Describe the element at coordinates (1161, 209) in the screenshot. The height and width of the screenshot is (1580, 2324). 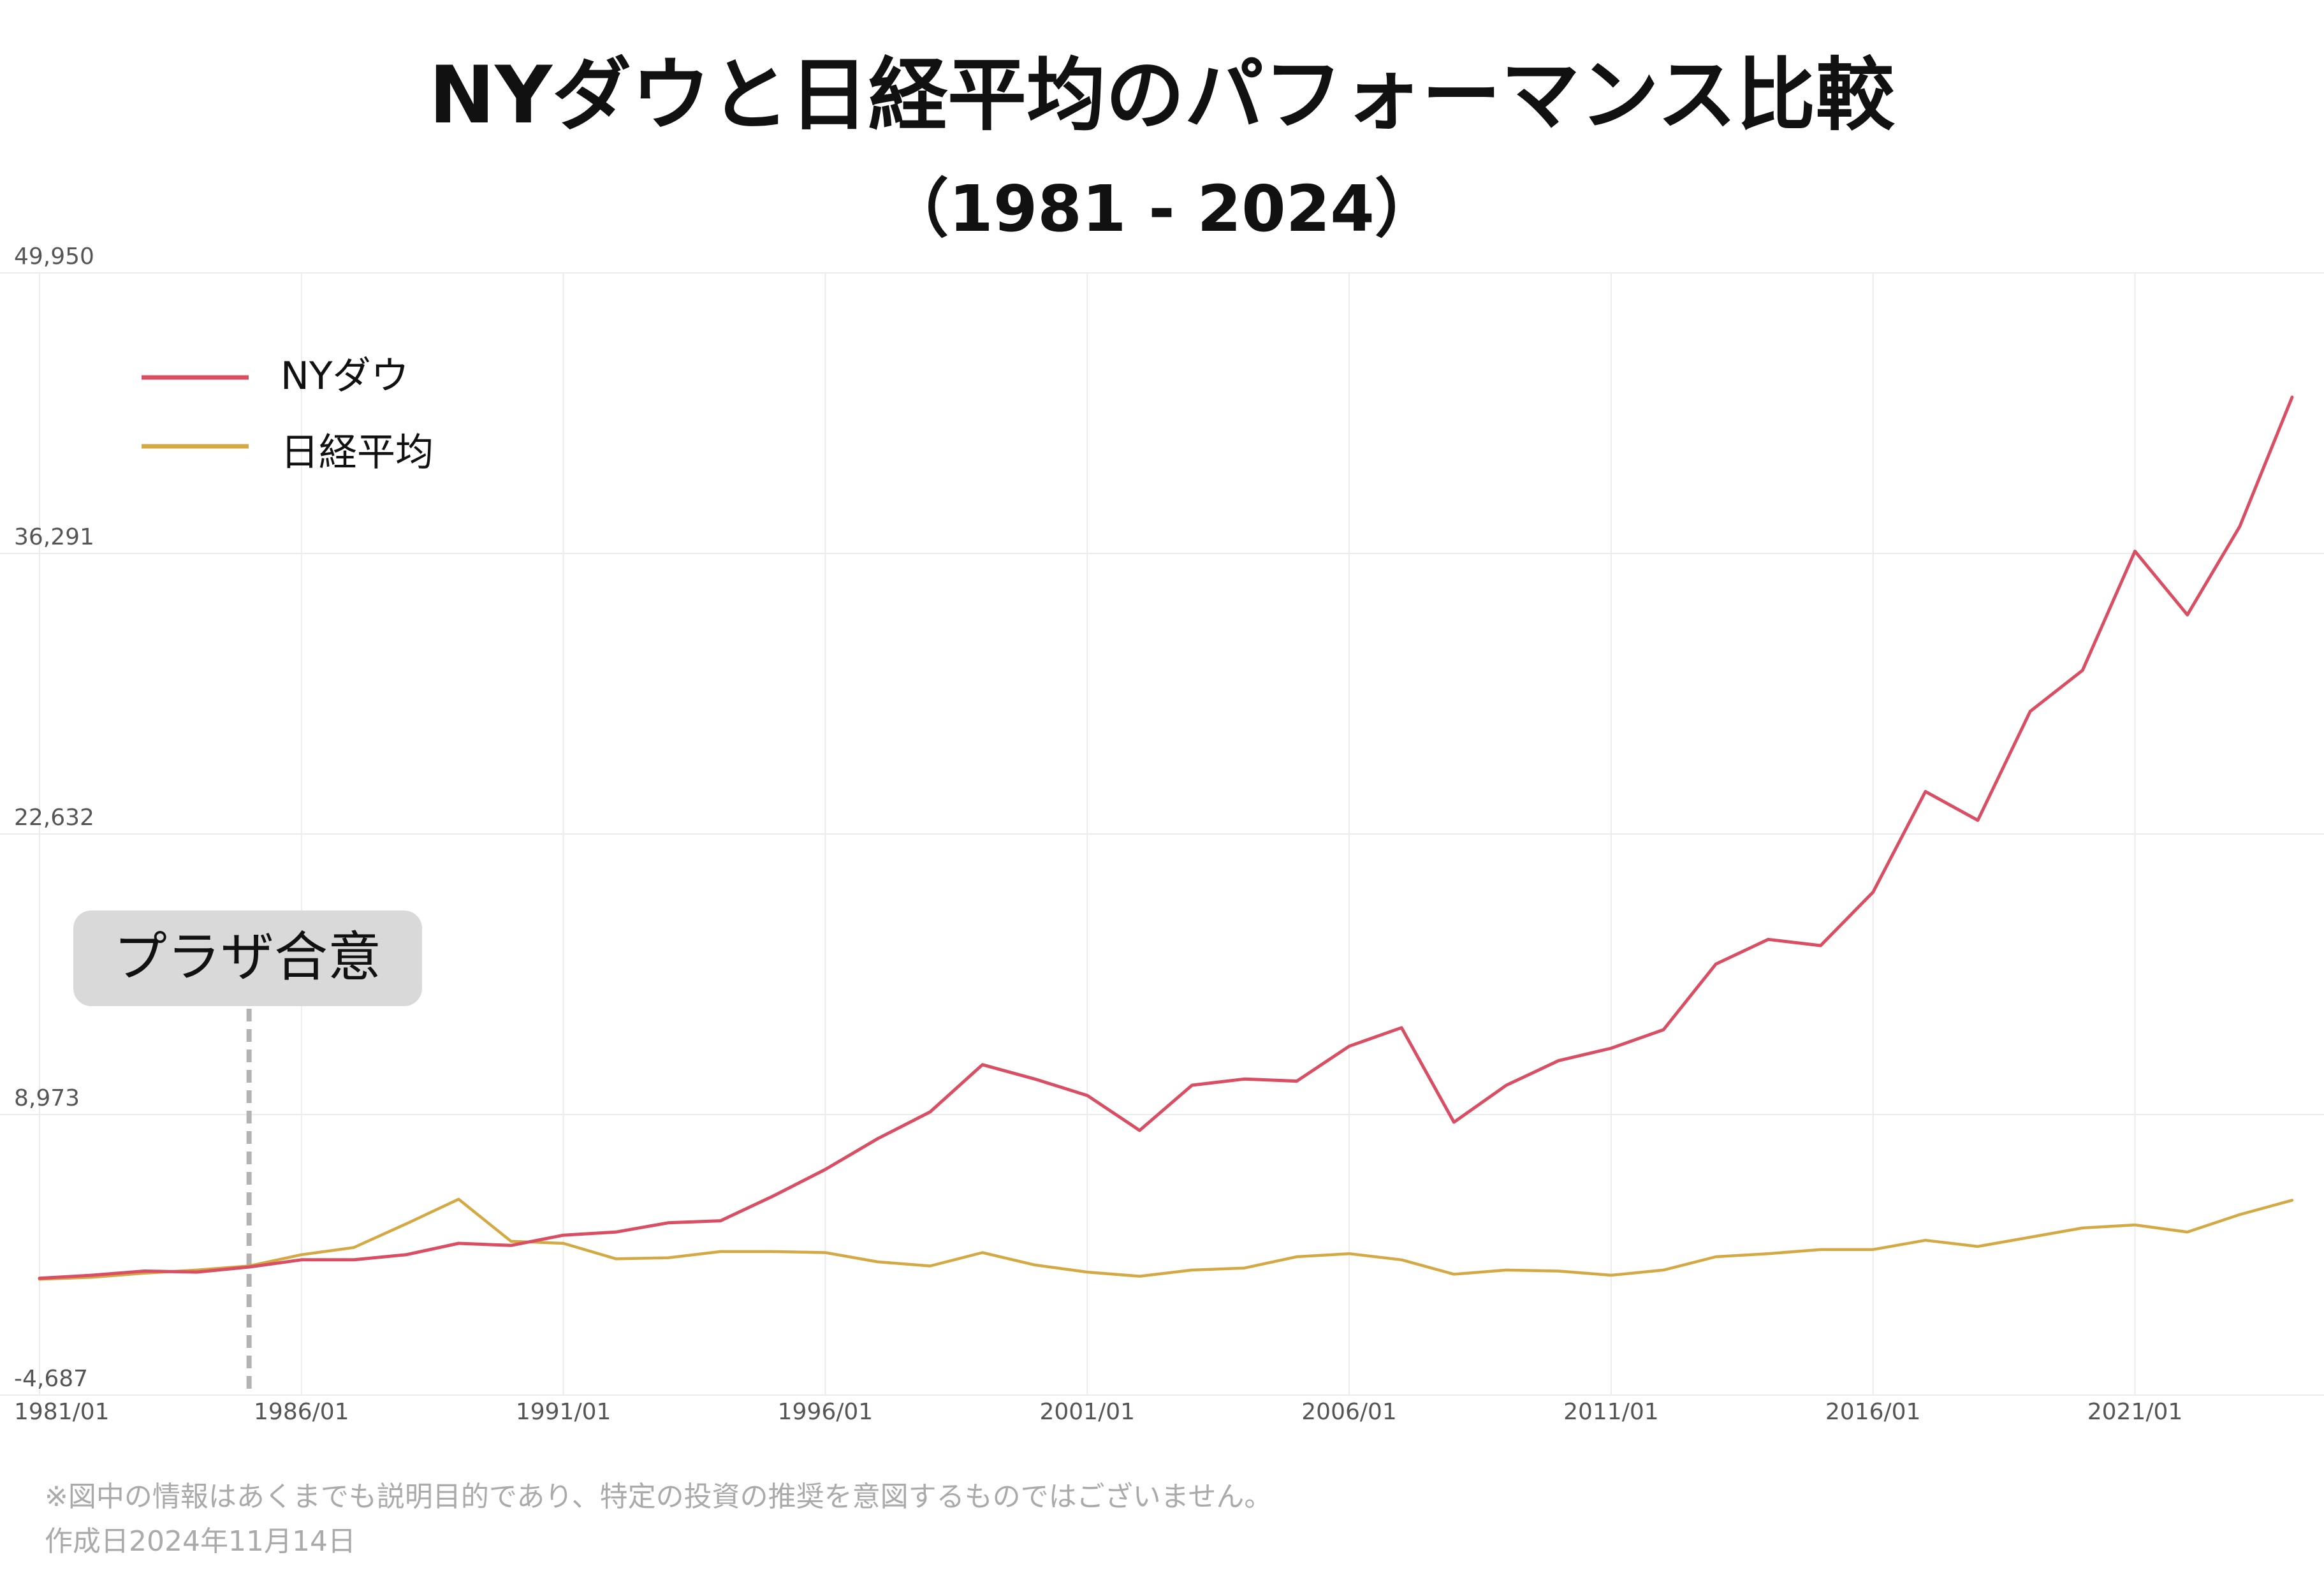
I see `chart-subtitle: （1981 - 2024）` at that location.